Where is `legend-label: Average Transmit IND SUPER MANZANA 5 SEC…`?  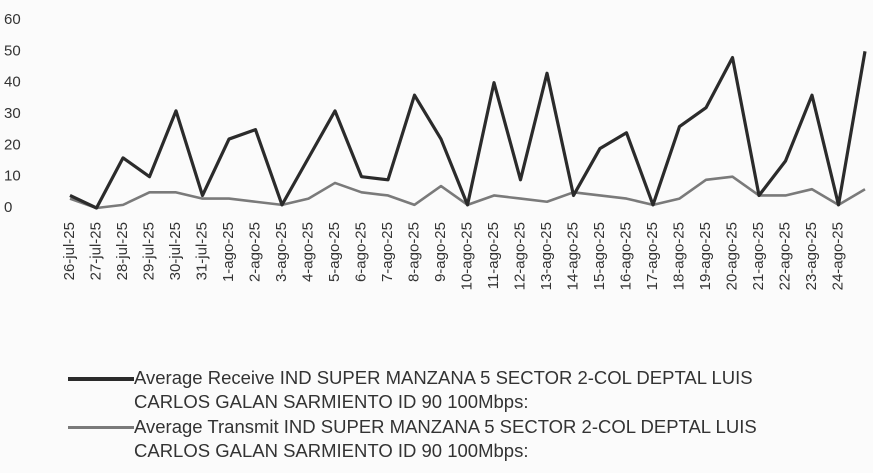
legend-label: Average Transmit IND SUPER MANZANA 5 SEC… is located at coordinates (445, 438).